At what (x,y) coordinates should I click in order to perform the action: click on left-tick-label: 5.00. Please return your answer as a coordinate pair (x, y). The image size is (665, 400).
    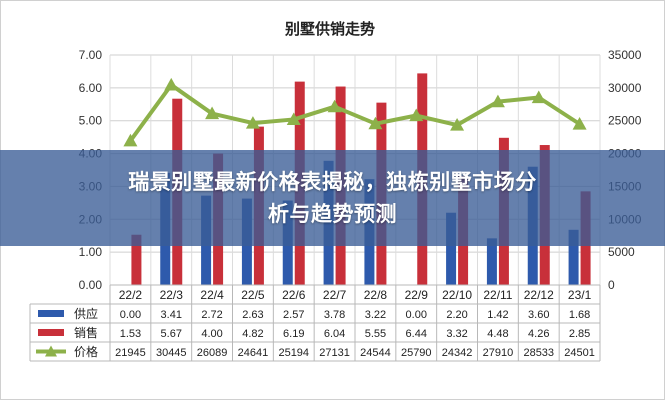
    Looking at the image, I should click on (91, 121).